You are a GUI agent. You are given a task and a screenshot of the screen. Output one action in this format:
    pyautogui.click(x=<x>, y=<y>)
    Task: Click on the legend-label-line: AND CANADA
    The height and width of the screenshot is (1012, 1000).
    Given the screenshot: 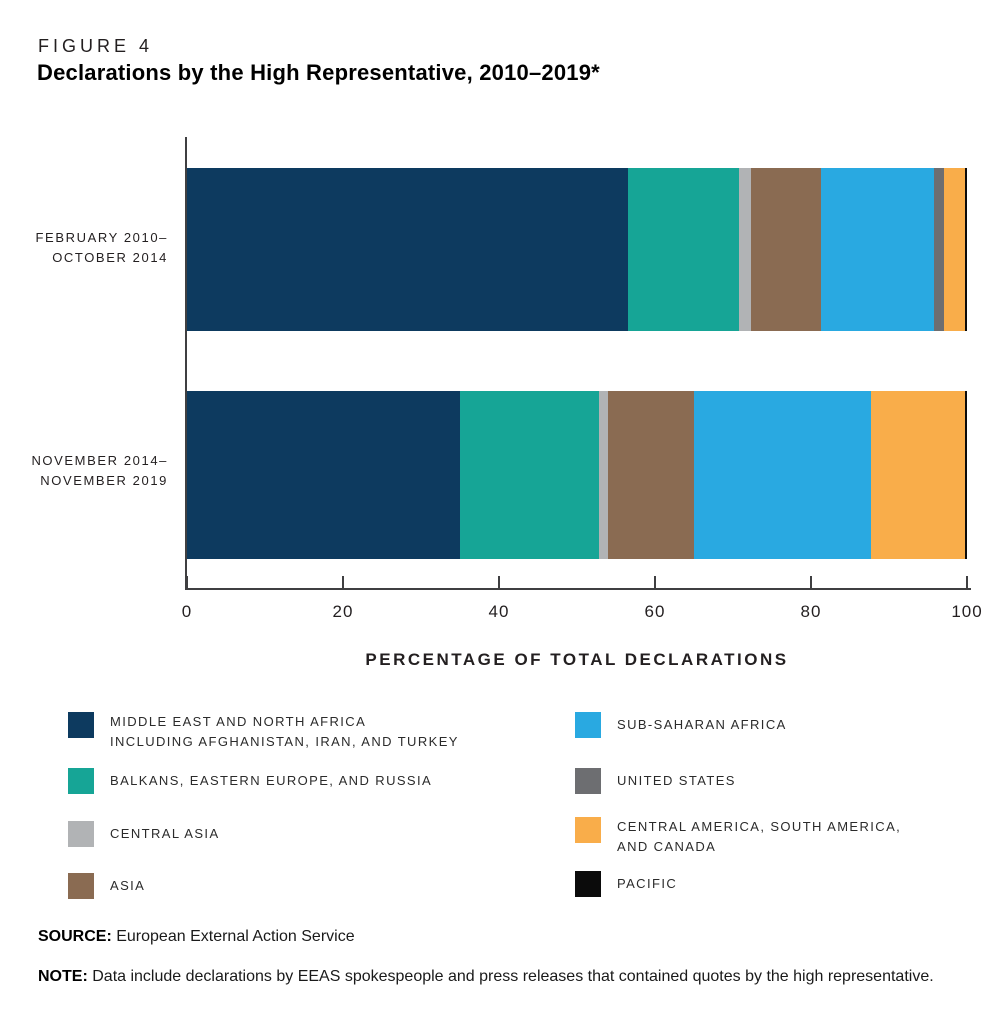 What is the action you would take?
    pyautogui.click(x=667, y=846)
    